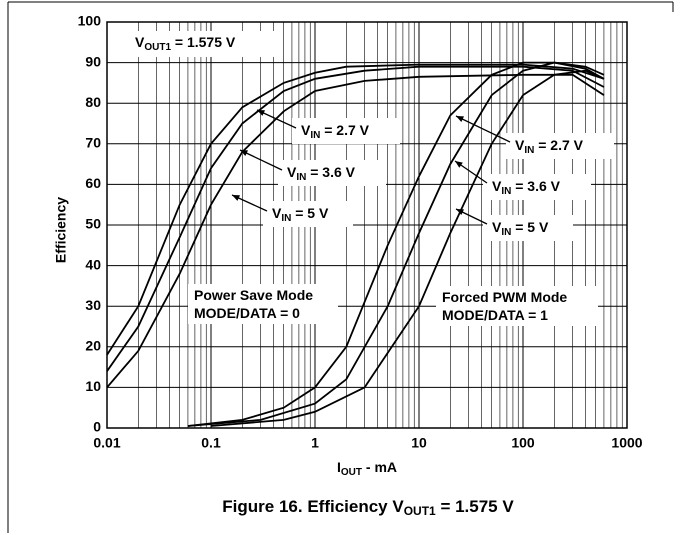 The width and height of the screenshot is (681, 535). I want to click on annotation: VOUT1 = 1.575 V, so click(185, 43).